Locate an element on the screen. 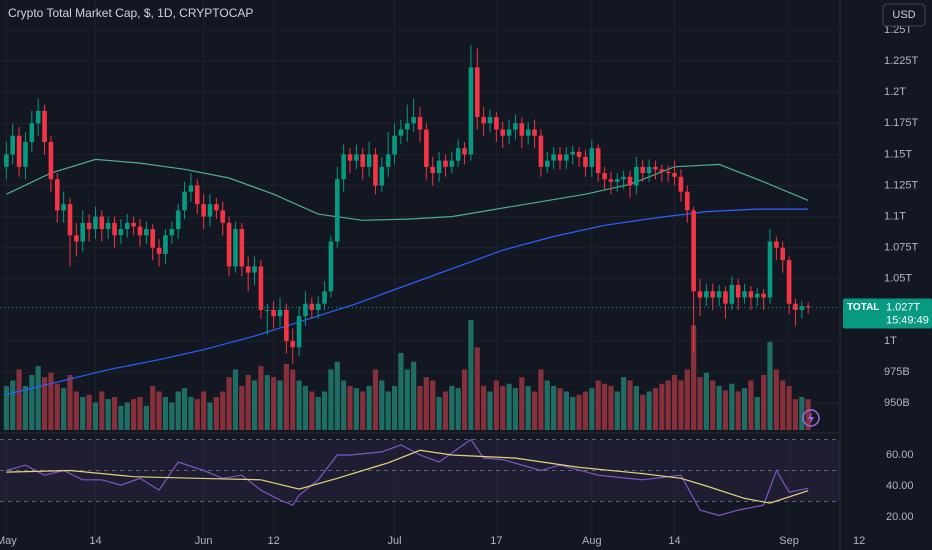  alert-icon is located at coordinates (811, 418).